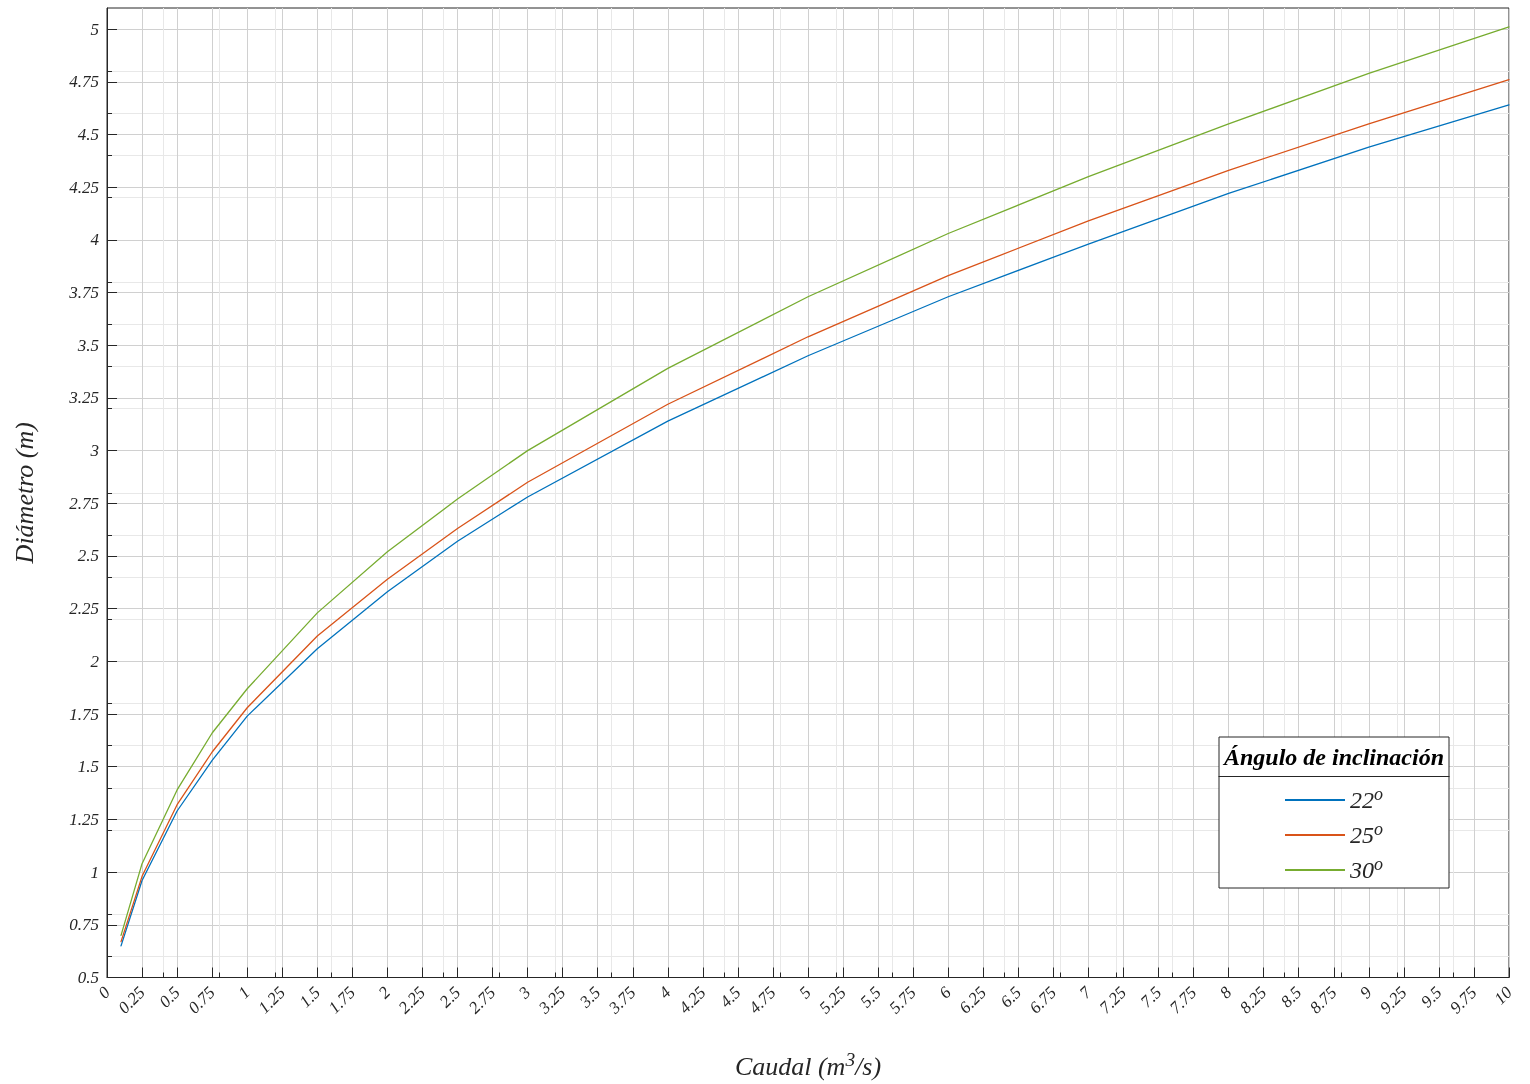  What do you see at coordinates (1011, 997) in the screenshot?
I see `x-tick-label: 6.5` at bounding box center [1011, 997].